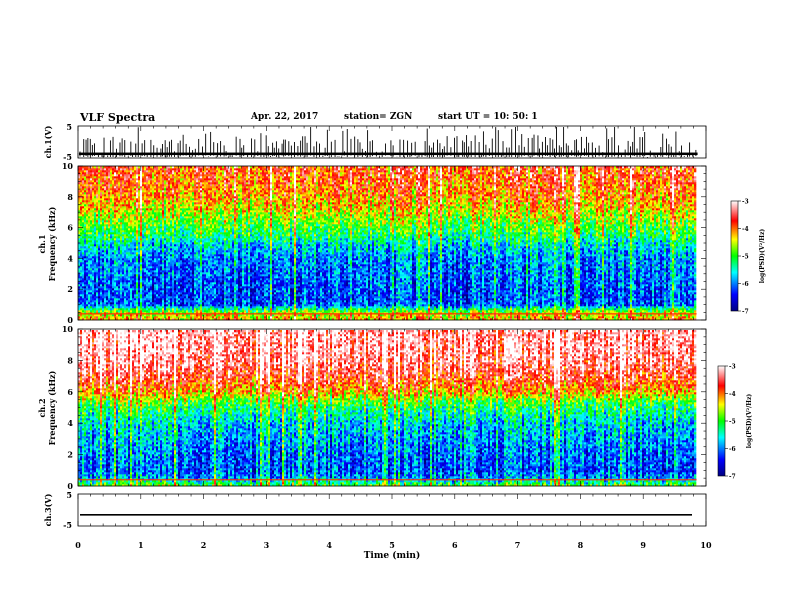 The image size is (792, 612). I want to click on ch1-colorbar, so click(734, 256).